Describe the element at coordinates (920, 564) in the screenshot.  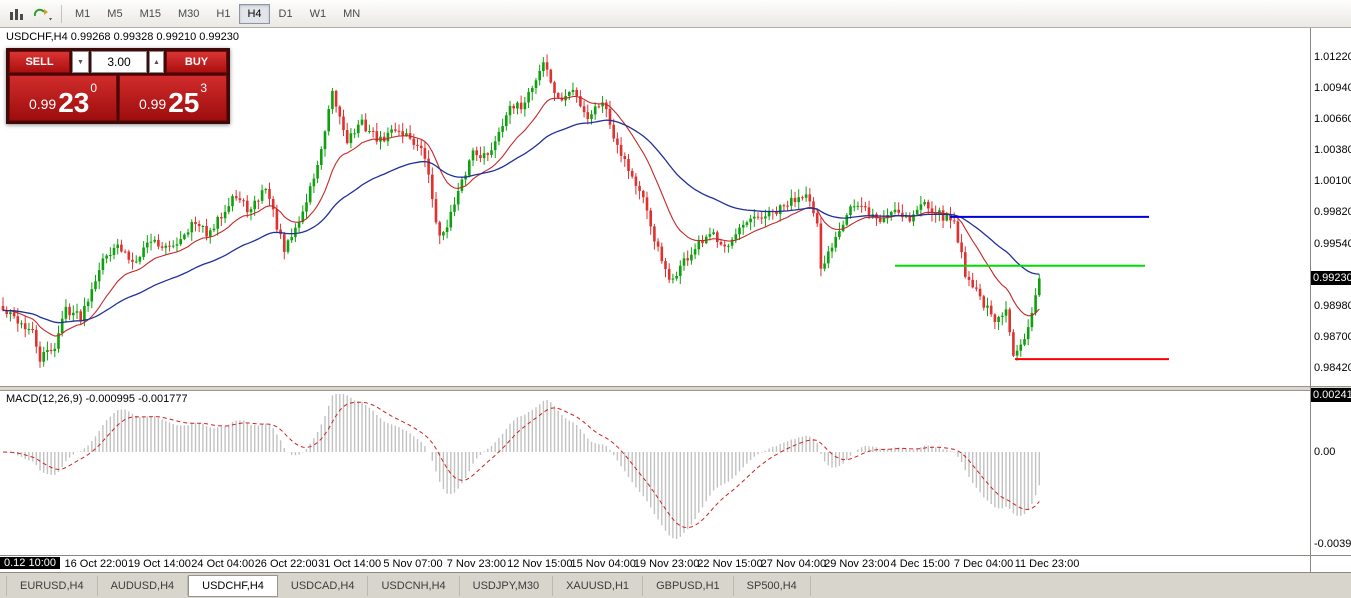
I see `time-axis-label: 4 Dec 15:00` at that location.